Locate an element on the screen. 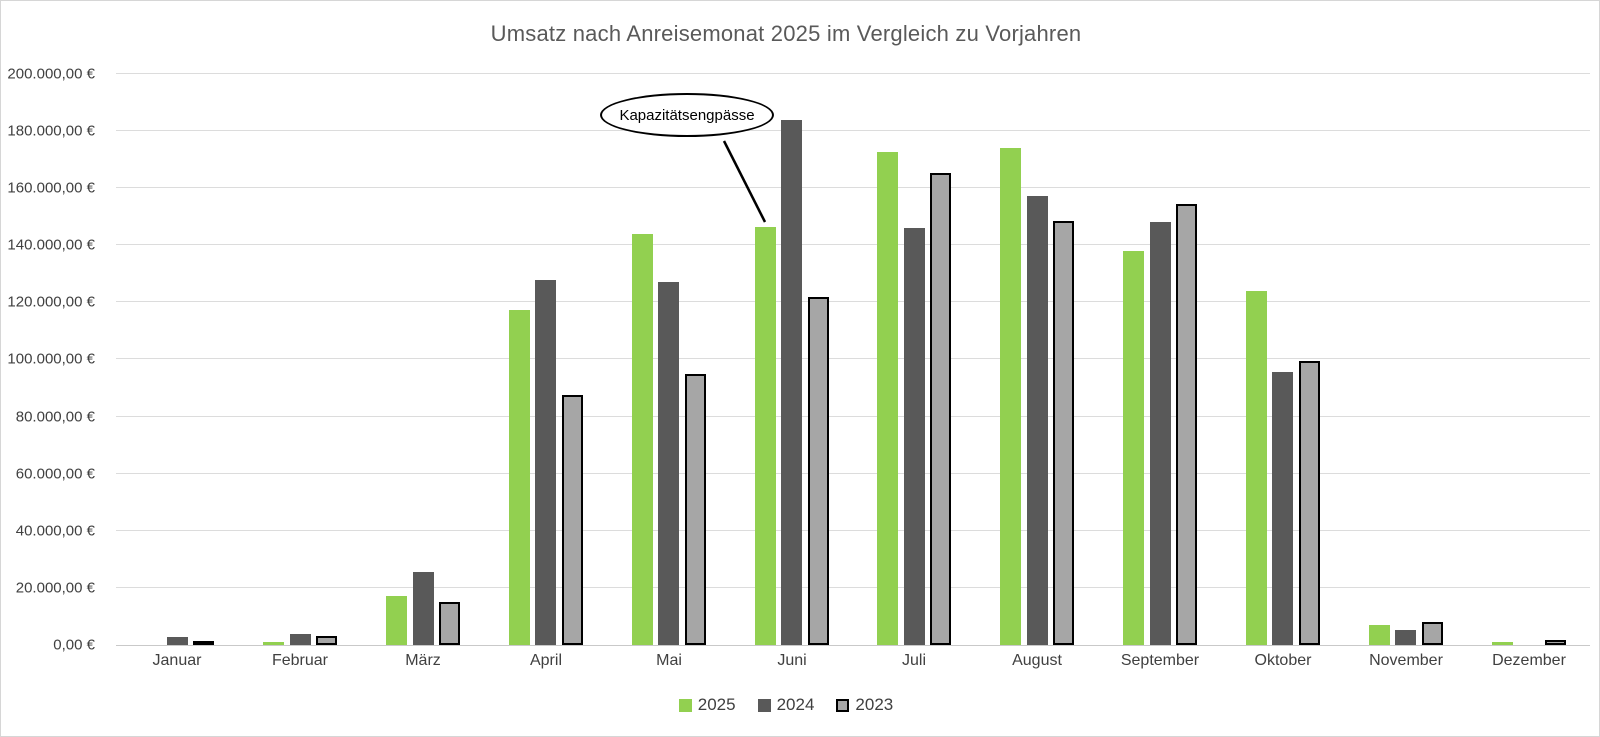 The image size is (1600, 737). legend-swatch-2023 is located at coordinates (843, 705).